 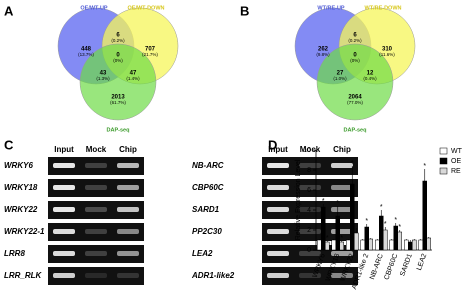 I want to click on legend-label: WT, so click(x=457, y=151).